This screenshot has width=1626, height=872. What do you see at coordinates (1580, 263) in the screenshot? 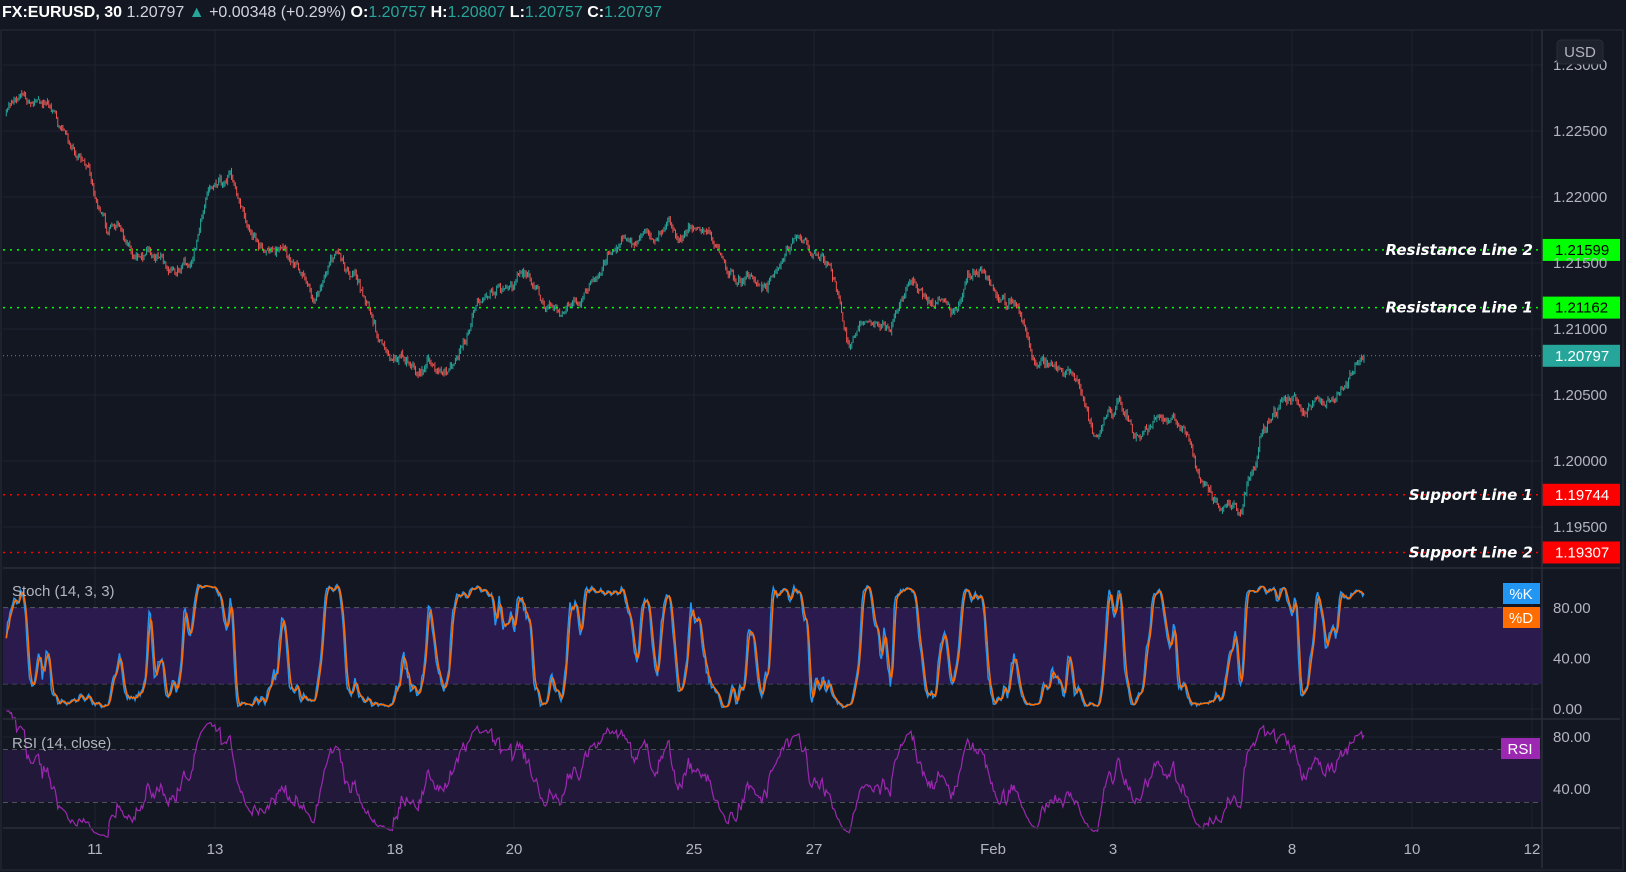
I see `y-tick-label: 1.21500` at bounding box center [1580, 263].